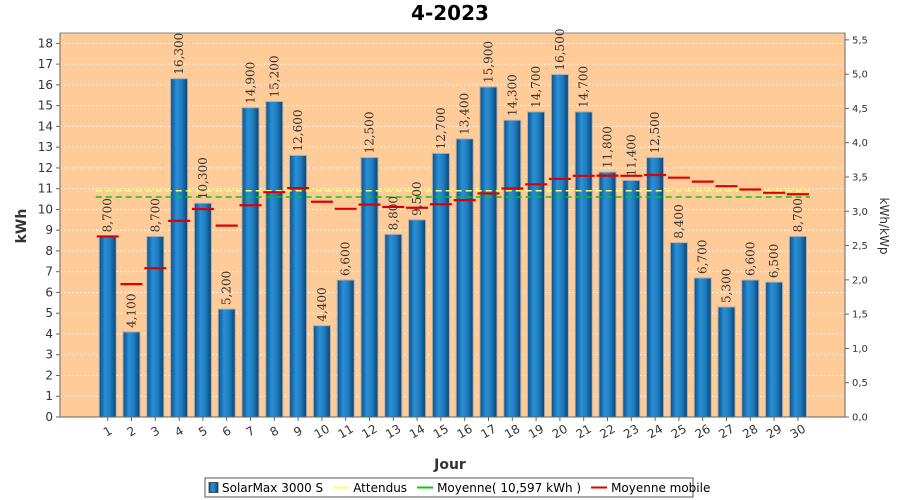  I want to click on x-tick-label: 13, so click(393, 432).